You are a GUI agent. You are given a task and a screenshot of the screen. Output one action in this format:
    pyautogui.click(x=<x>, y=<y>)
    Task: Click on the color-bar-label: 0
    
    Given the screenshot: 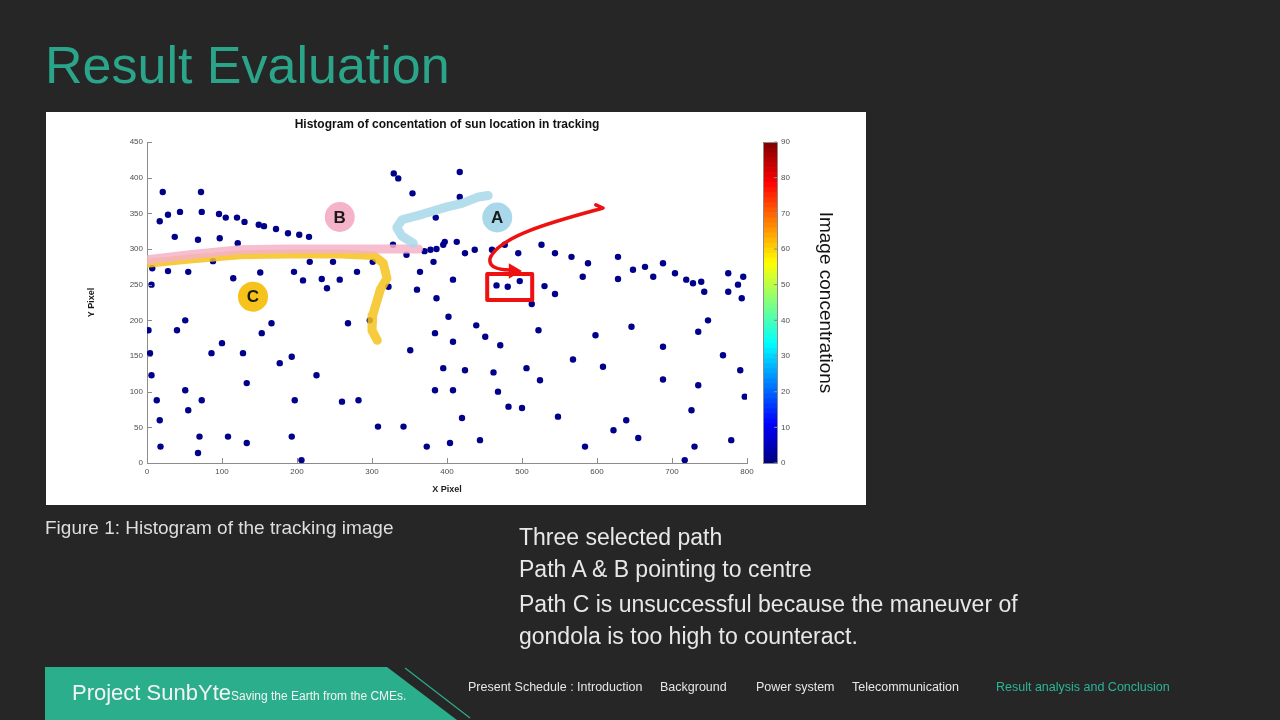 What is the action you would take?
    pyautogui.click(x=783, y=463)
    